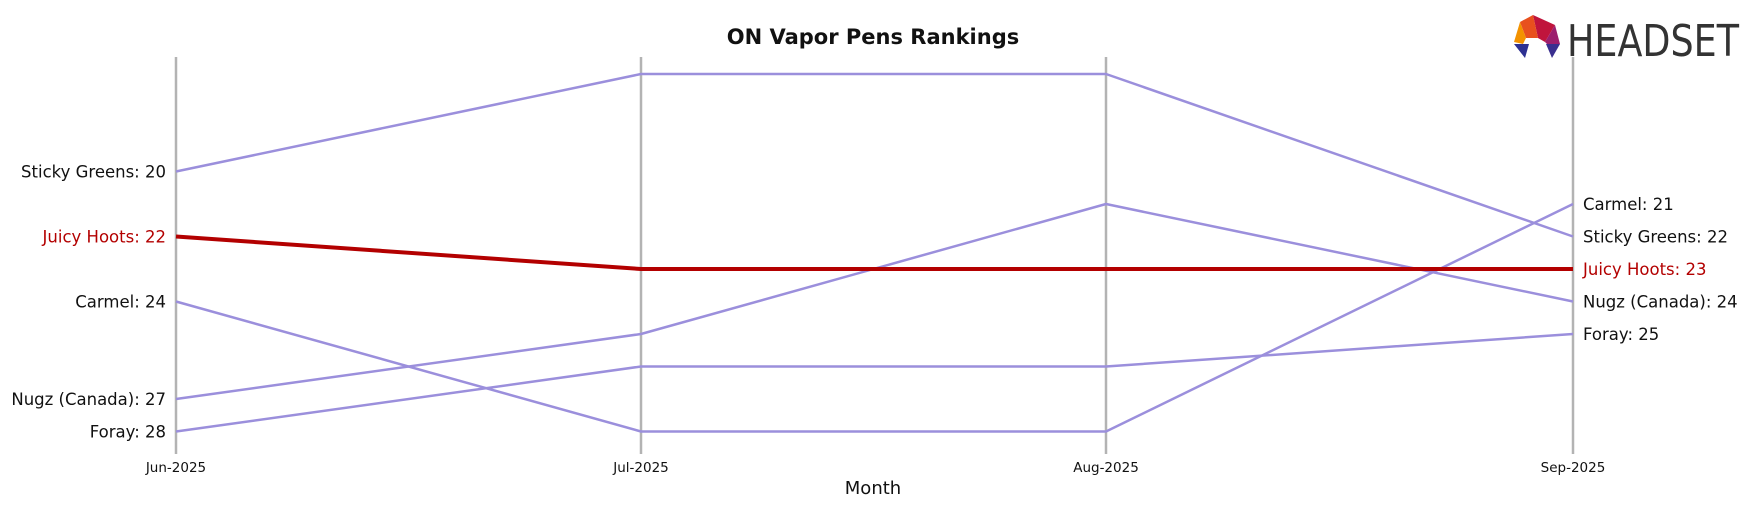 This screenshot has width=1750, height=507. I want to click on chart-title: ON Vapor Pens Rankings, so click(873, 37).